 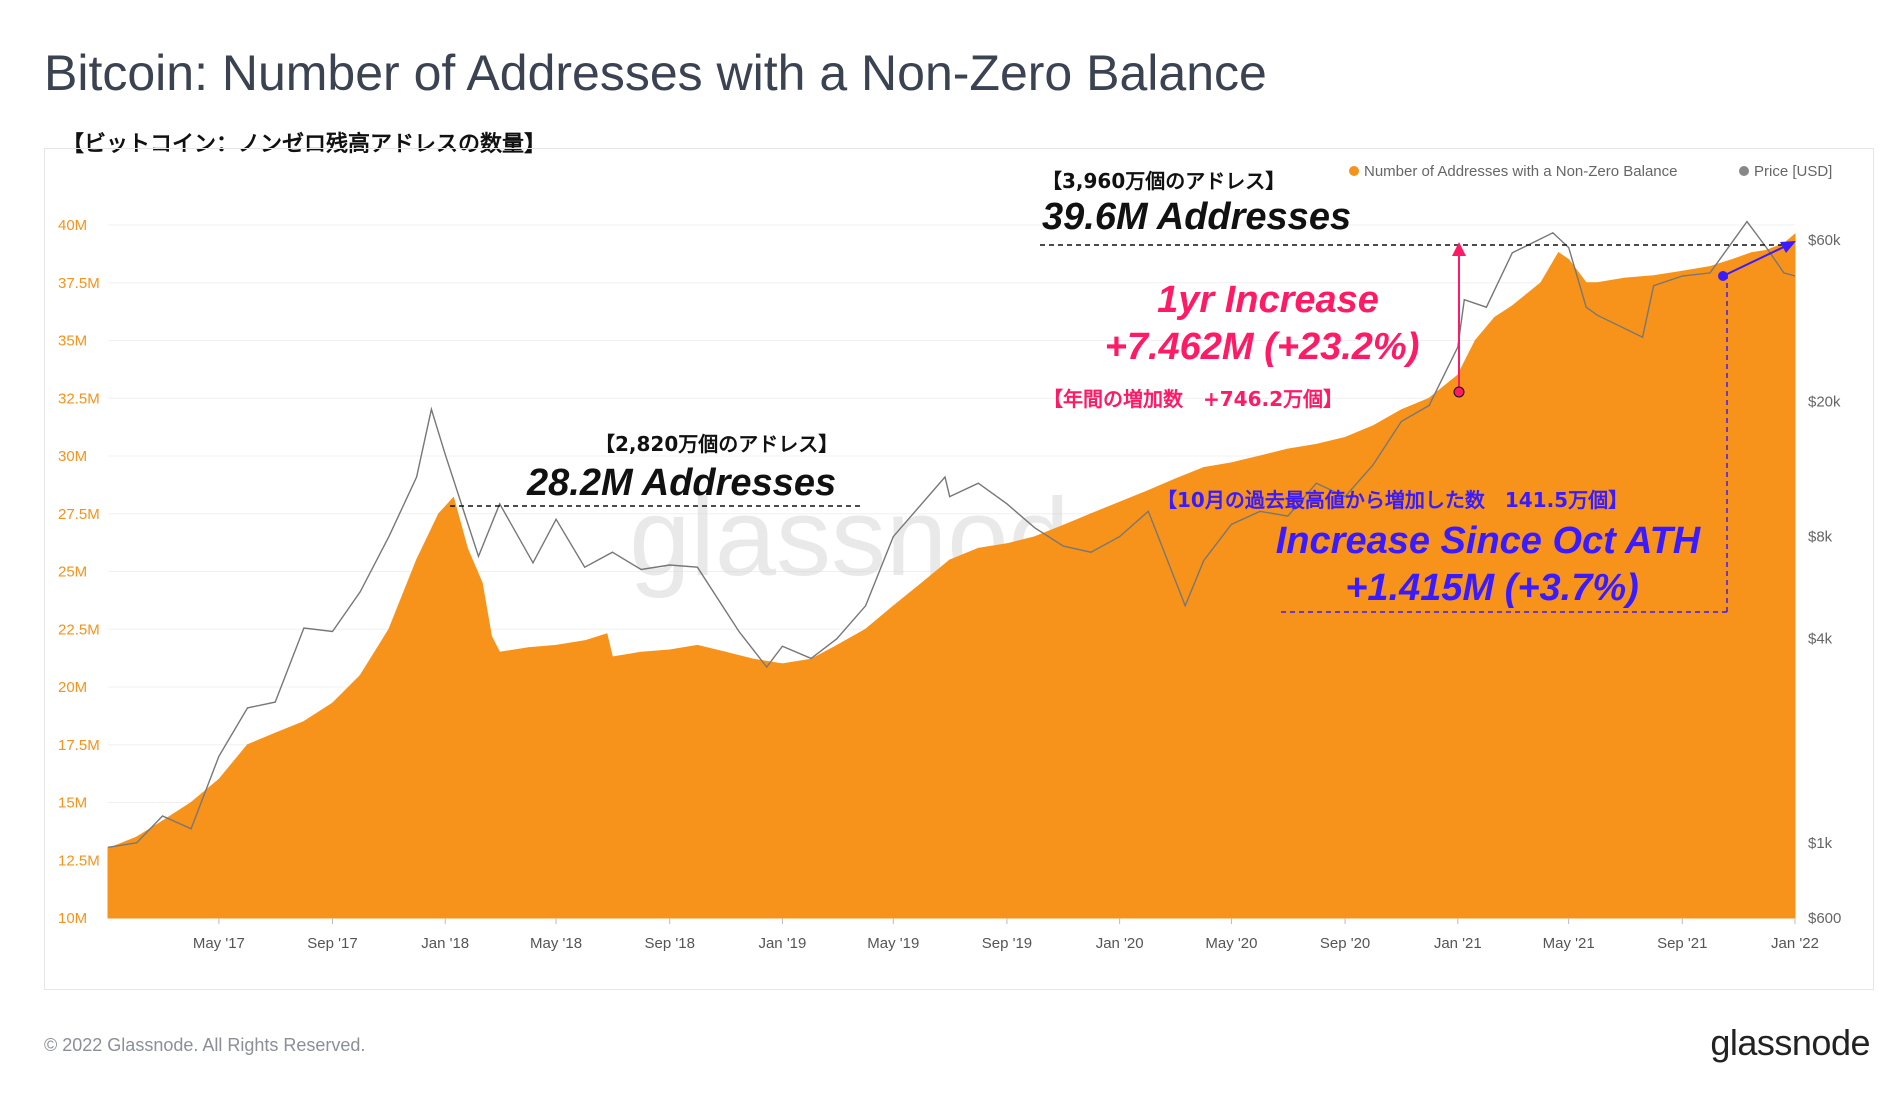 What do you see at coordinates (1163, 181) in the screenshot?
I see `ath-label-japanese: 【3,960万個のアドレス】` at bounding box center [1163, 181].